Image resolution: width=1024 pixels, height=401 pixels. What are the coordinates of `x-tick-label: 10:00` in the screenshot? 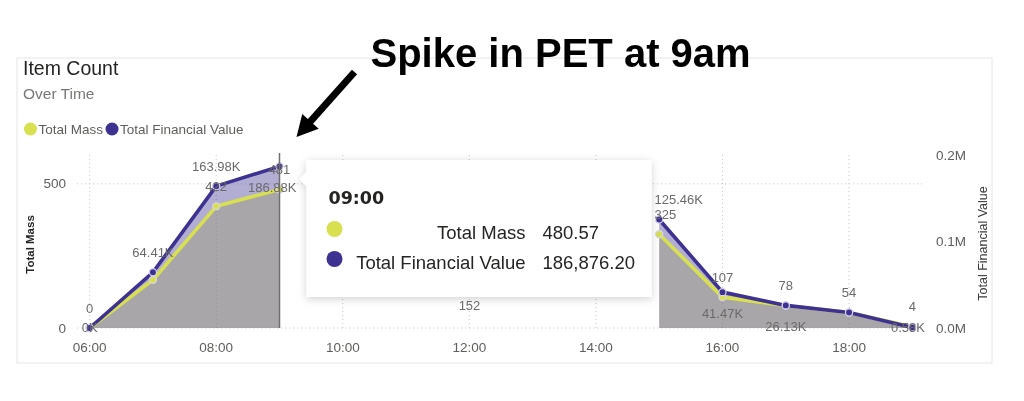 It's located at (342, 347).